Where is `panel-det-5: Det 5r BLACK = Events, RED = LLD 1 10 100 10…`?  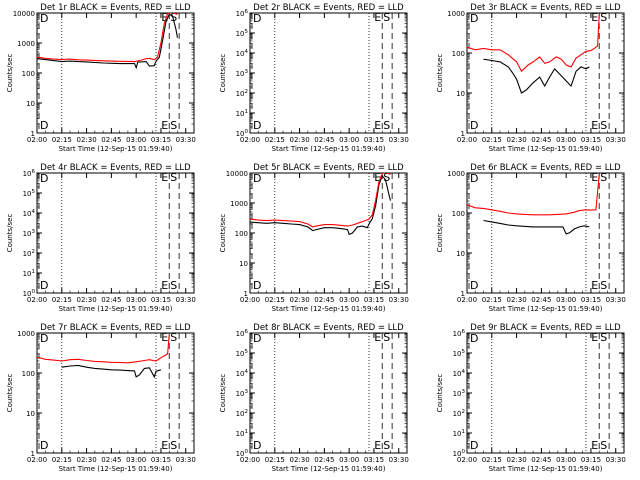
panel-det-5: Det 5r BLACK = Events, RED = LLD 1 10 100 10… is located at coordinates (314, 238).